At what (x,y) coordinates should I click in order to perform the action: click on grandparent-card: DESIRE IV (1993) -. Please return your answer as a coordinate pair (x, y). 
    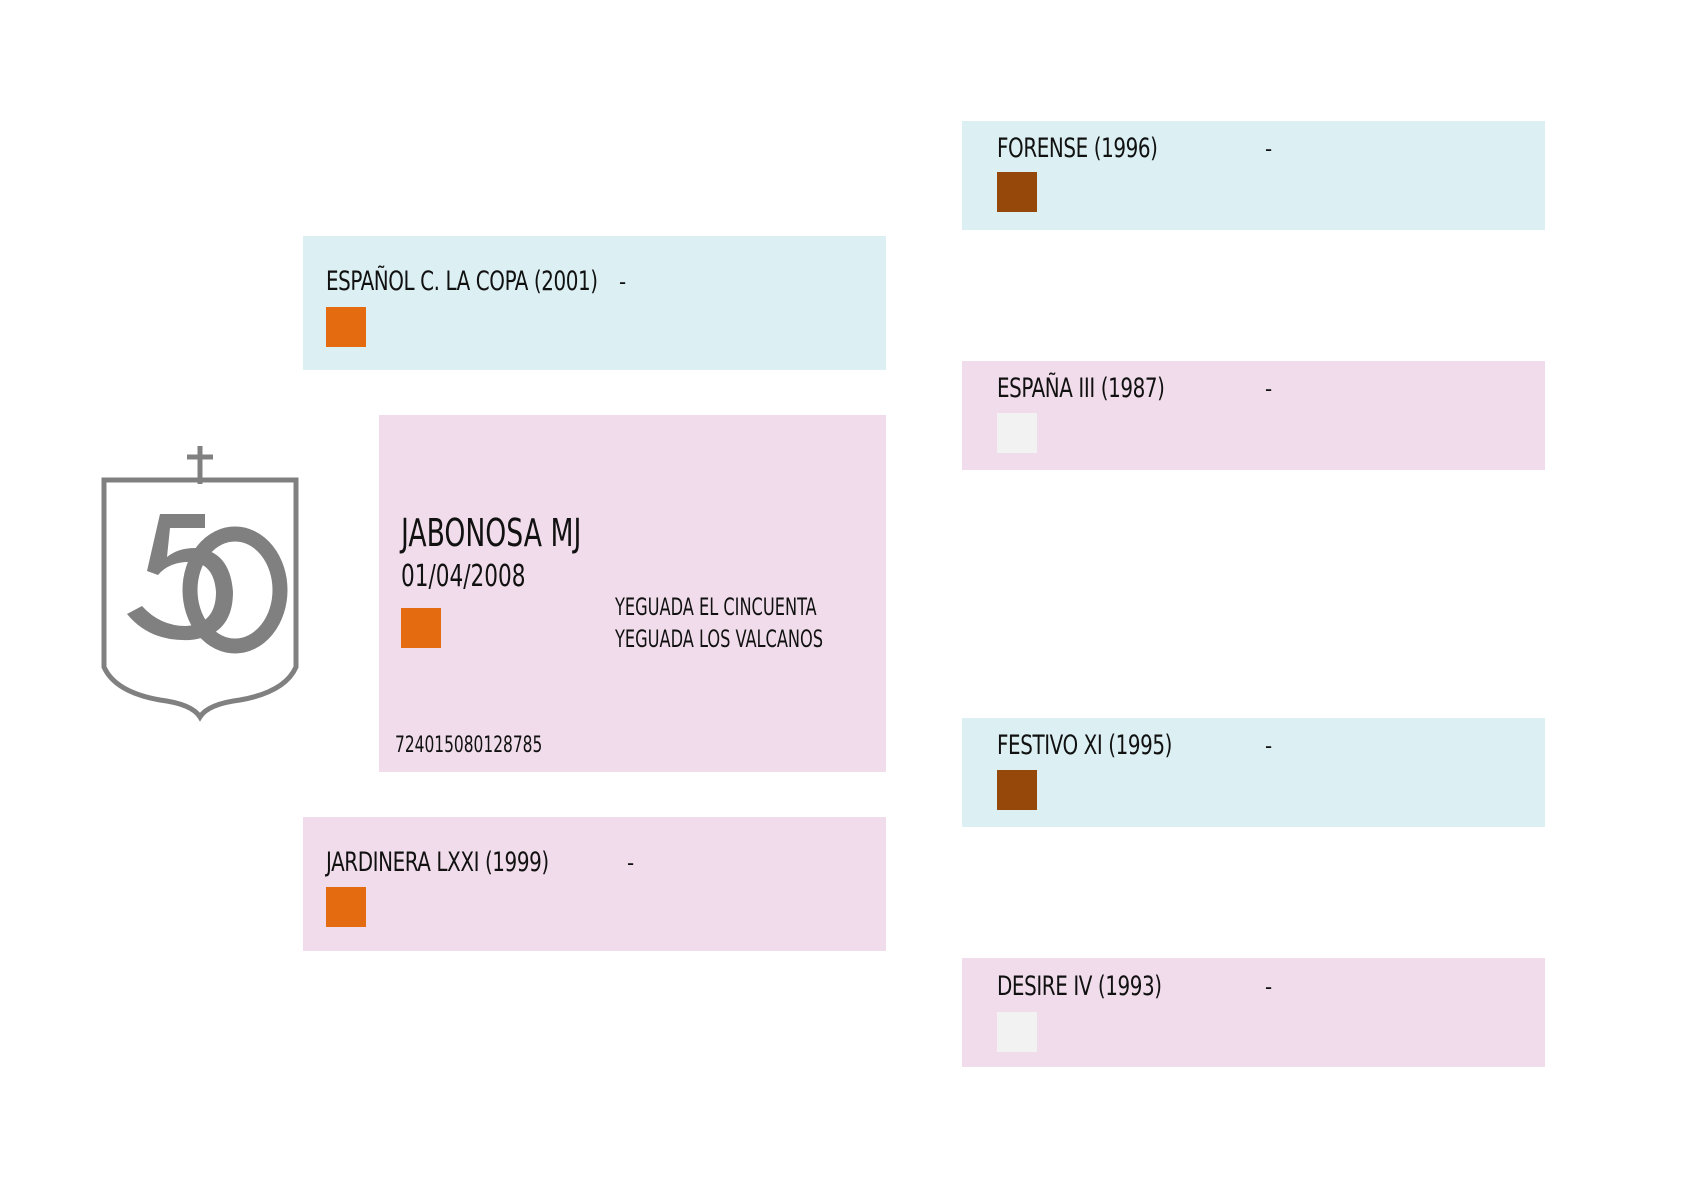
    Looking at the image, I should click on (1253, 1012).